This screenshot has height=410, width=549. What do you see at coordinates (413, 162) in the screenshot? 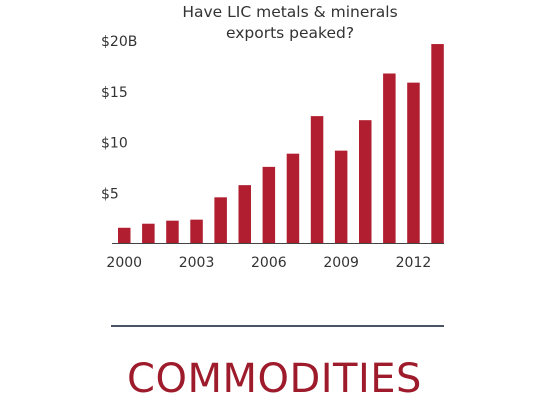
I see `bar-2012` at bounding box center [413, 162].